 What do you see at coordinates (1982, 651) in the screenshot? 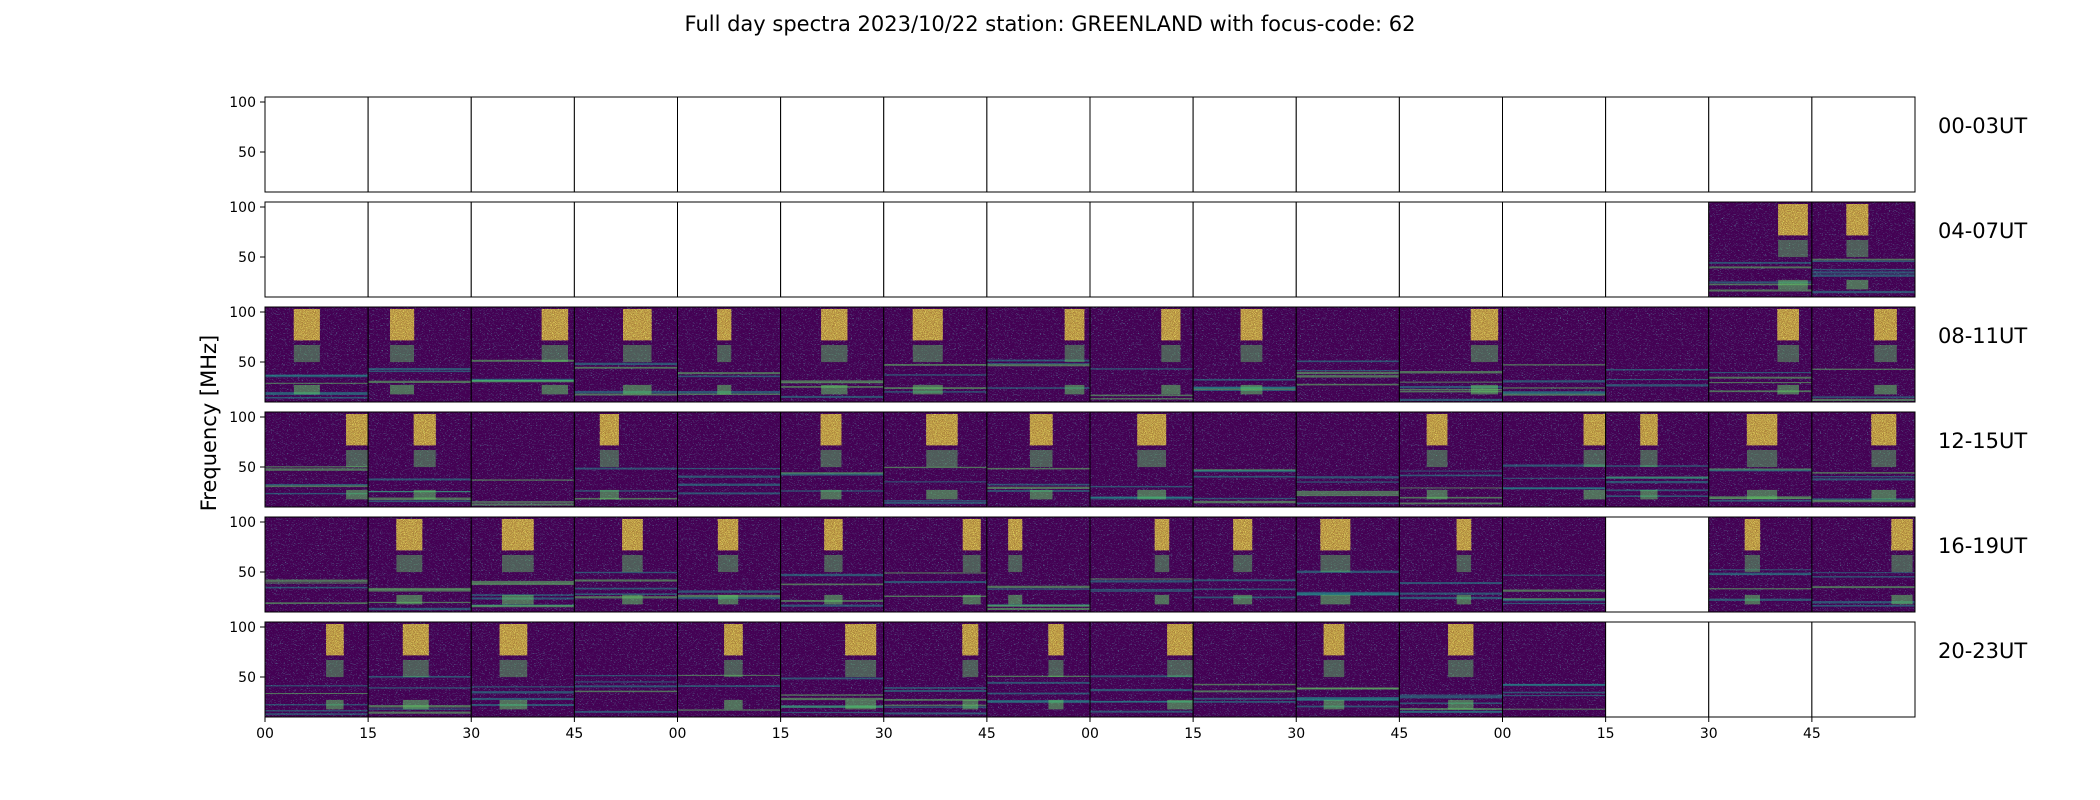
I see `row-time-label: 20-23UT` at bounding box center [1982, 651].